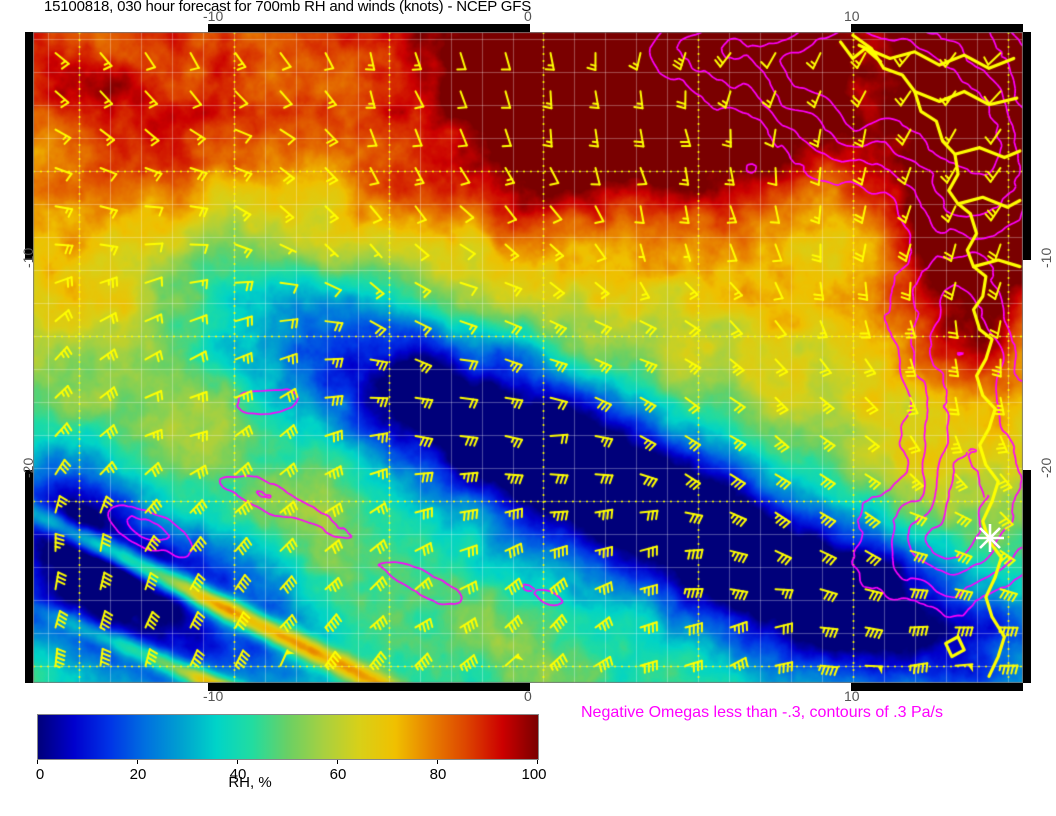 The height and width of the screenshot is (816, 1056). Describe the element at coordinates (852, 696) in the screenshot. I see `x-tick-bottom-10: 10` at that location.